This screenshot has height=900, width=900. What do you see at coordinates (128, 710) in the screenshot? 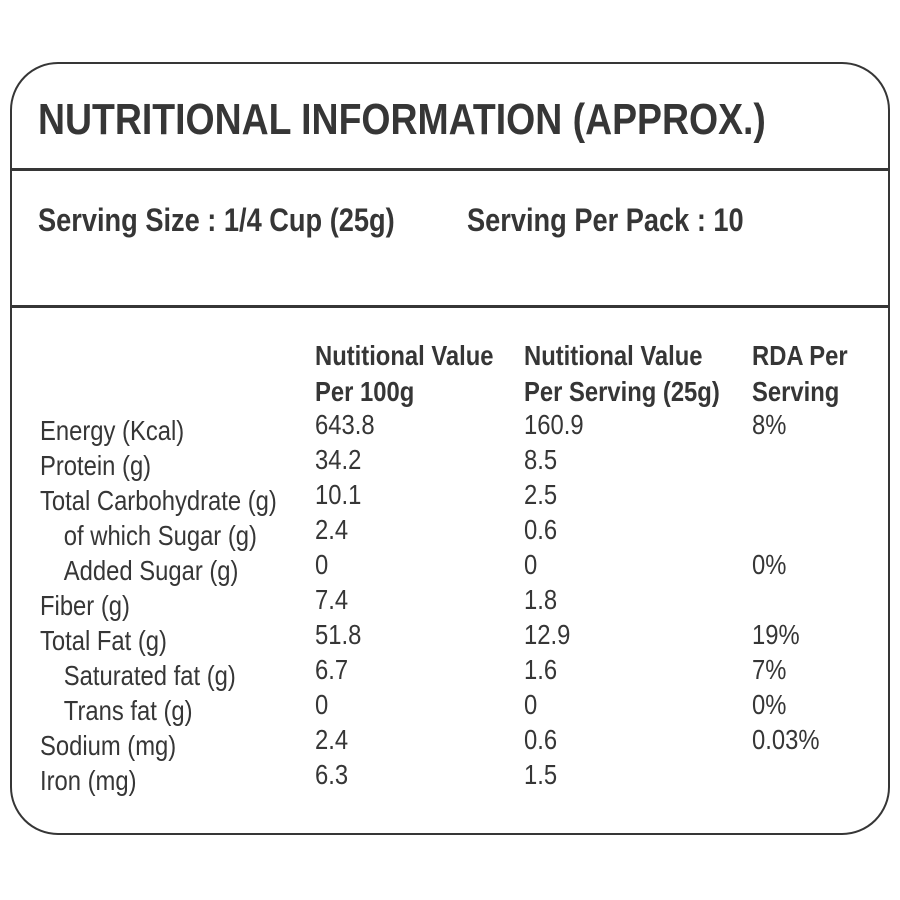
I see `nutrient-label: Trans fat (g)` at bounding box center [128, 710].